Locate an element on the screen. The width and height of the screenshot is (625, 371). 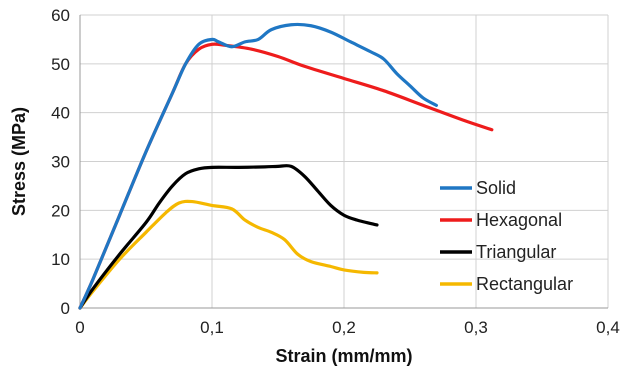
x-tick-label: 0,1 is located at coordinates (212, 327).